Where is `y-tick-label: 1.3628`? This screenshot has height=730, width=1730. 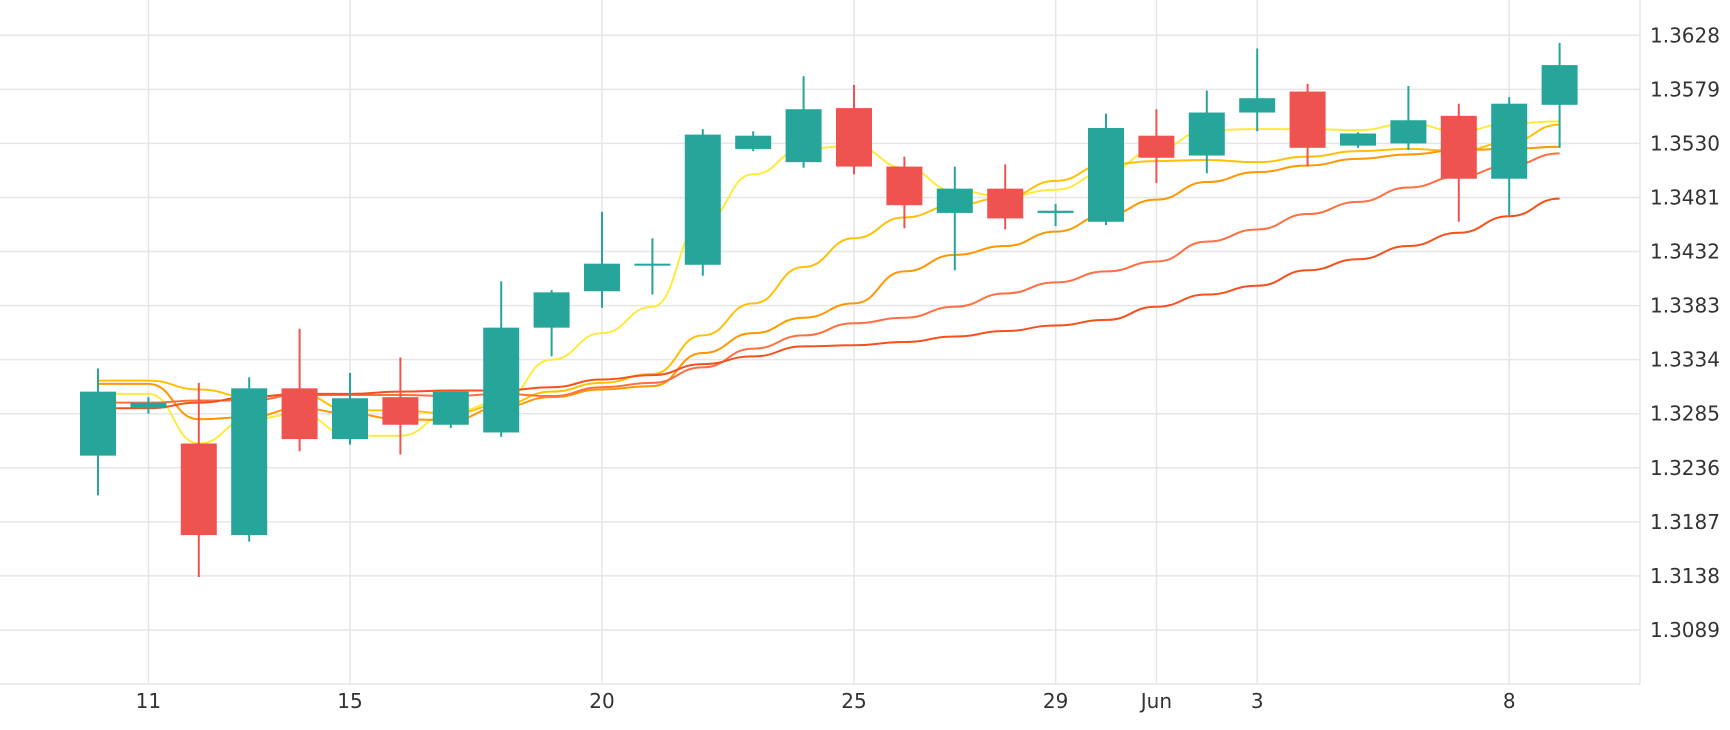 y-tick-label: 1.3628 is located at coordinates (1685, 35).